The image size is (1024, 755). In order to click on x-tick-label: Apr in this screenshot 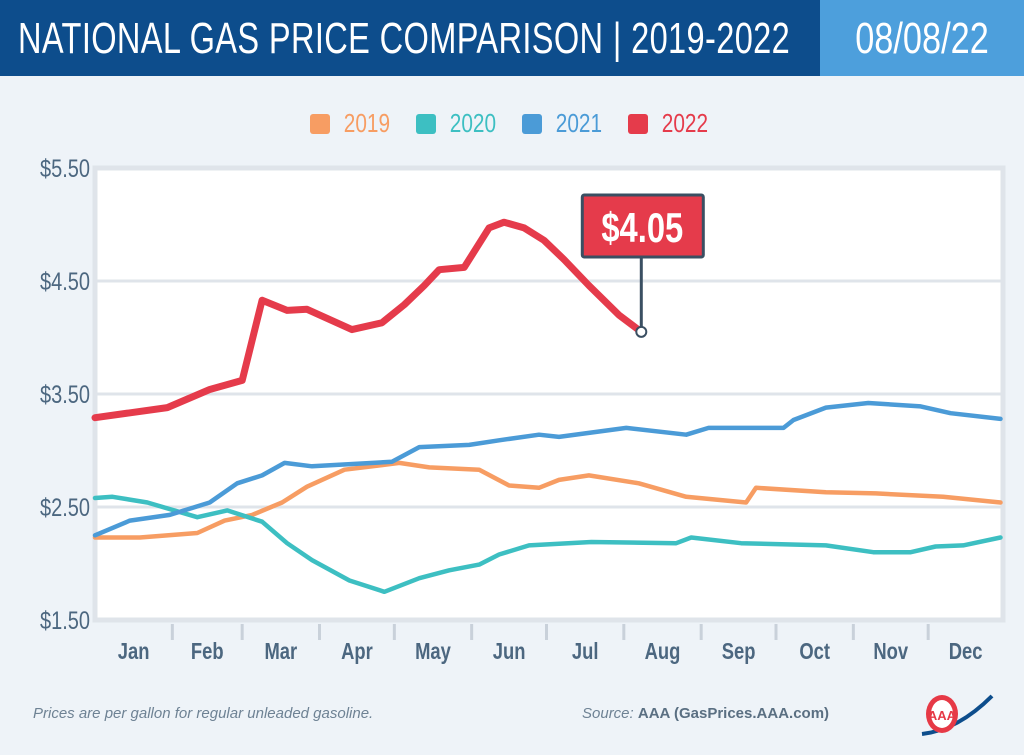, I will do `click(357, 651)`.